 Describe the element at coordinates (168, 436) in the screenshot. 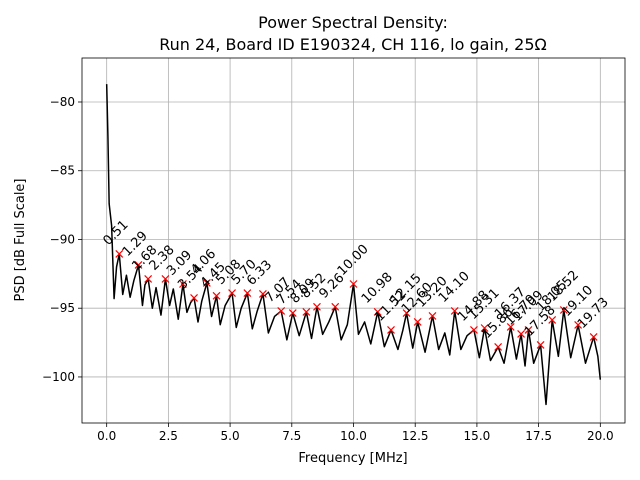

I see `x-tick-label: 2.5` at that location.